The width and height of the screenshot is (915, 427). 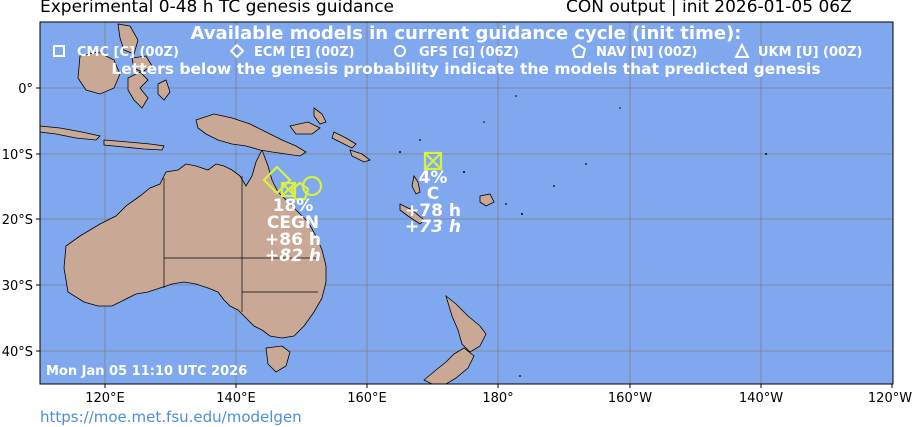 I want to click on coral-sea-lead-2: +82 h, so click(x=293, y=256).